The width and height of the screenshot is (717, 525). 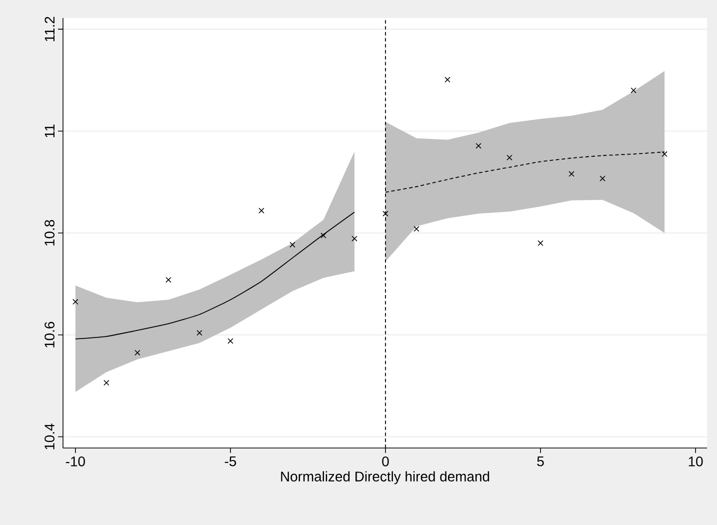 I want to click on y-tick-label: 10.4, so click(x=49, y=437).